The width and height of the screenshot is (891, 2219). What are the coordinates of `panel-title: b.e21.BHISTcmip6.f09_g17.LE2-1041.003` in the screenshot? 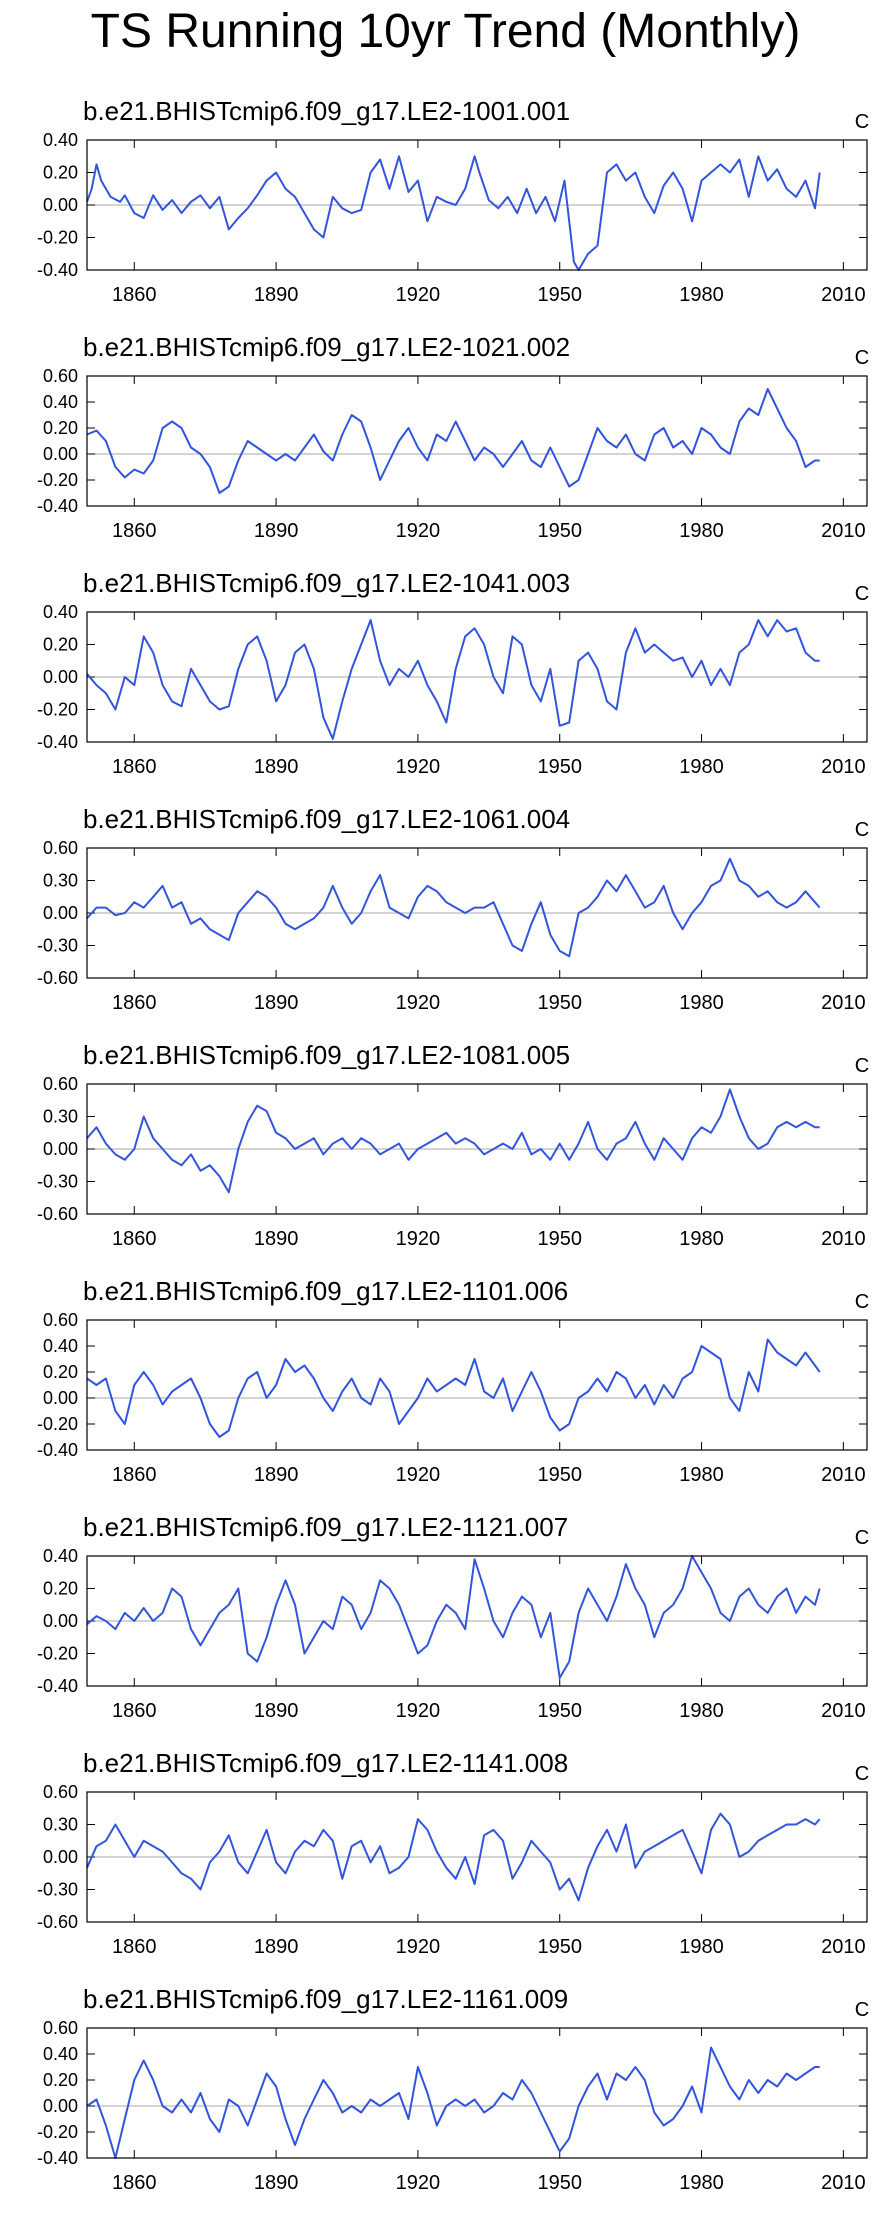 It's located at (326, 583).